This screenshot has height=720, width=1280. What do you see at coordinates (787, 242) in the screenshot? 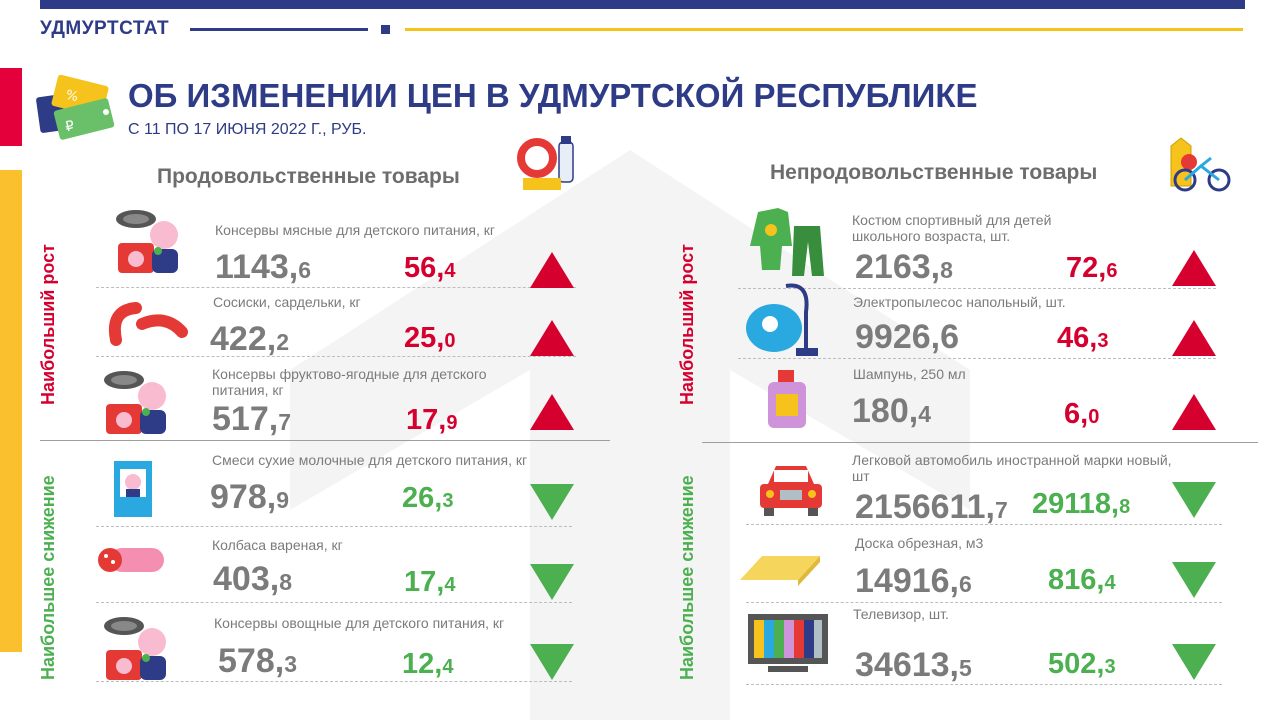
I see `tracksuit-icon` at bounding box center [787, 242].